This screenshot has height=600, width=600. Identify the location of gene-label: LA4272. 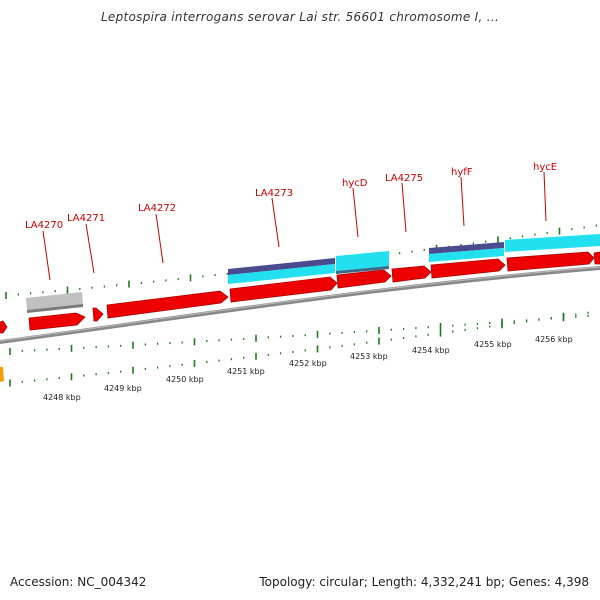
(157, 208).